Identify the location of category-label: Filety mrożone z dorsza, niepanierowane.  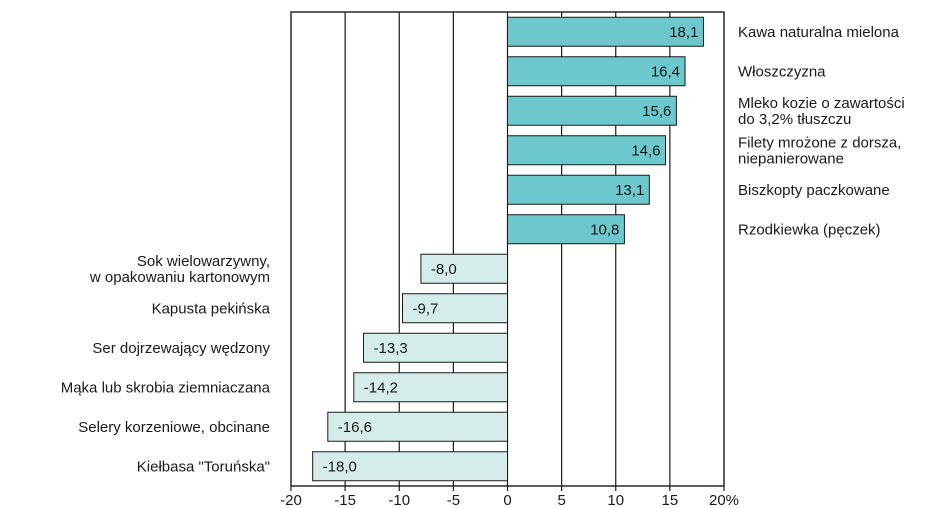
(819, 150).